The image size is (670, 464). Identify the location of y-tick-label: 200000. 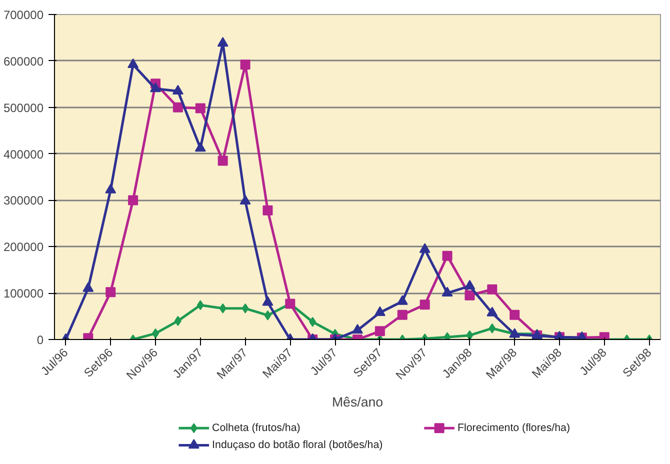
(23, 247).